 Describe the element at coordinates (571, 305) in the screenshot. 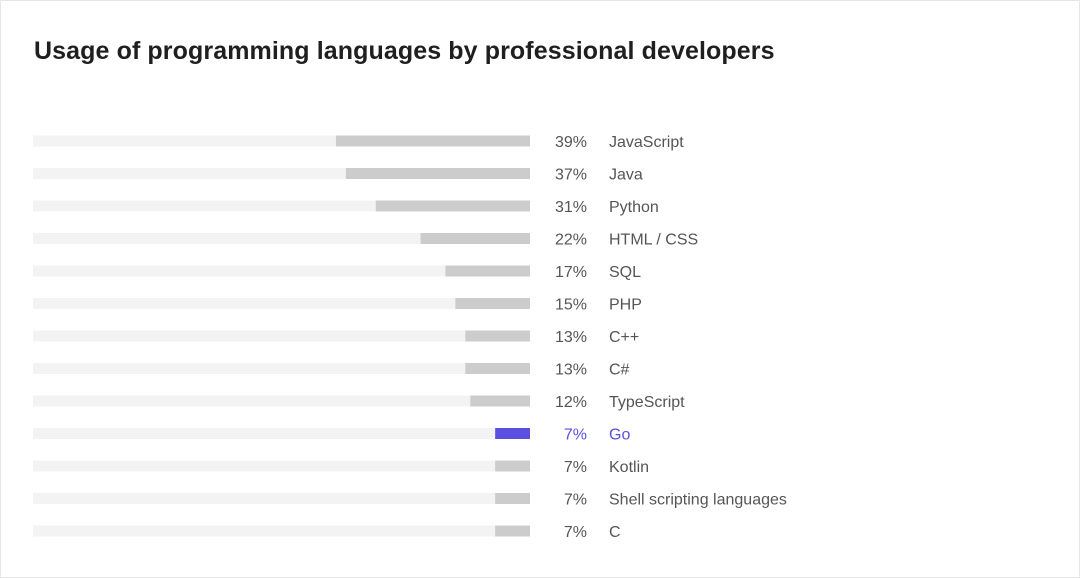

I see `value-label-php: 15%` at that location.